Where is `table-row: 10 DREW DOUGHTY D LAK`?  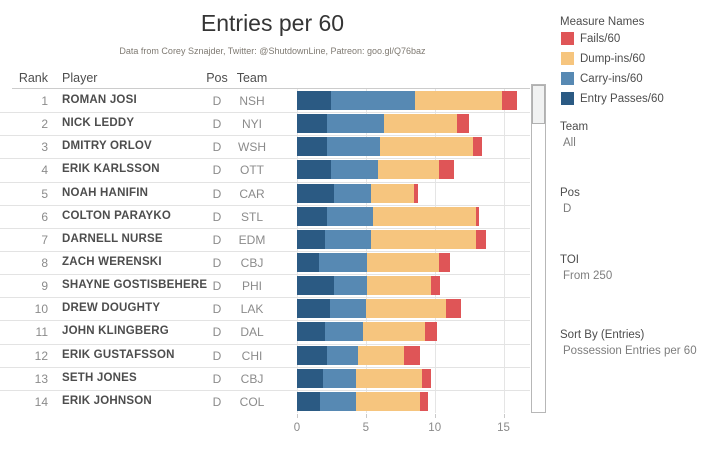 table-row: 10 DREW DOUGHTY D LAK is located at coordinates (265, 309).